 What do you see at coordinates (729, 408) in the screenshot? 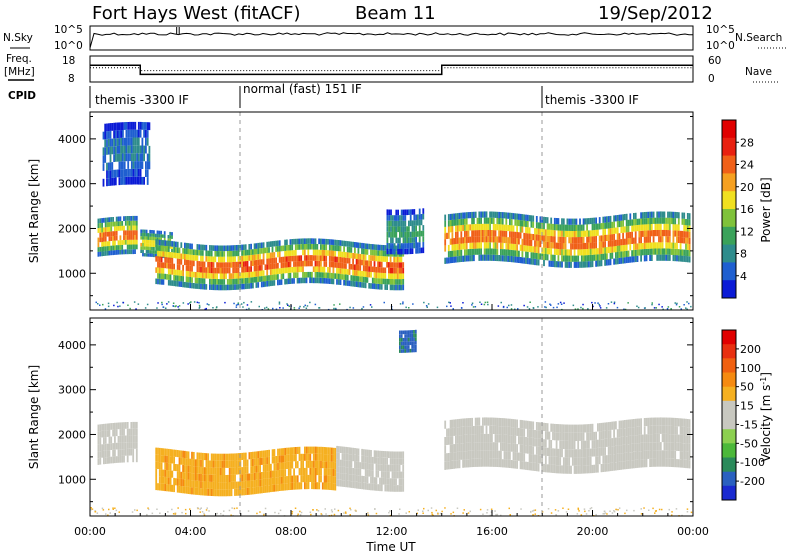
I see `colorbar-swatch` at bounding box center [729, 408].